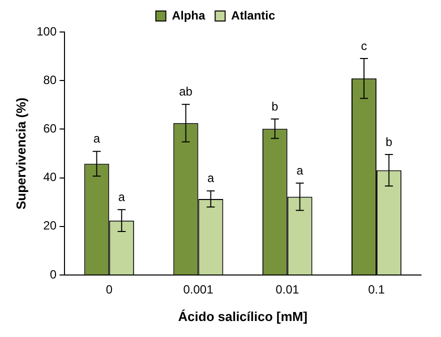 This screenshot has width=441, height=337. Describe the element at coordinates (50, 79) in the screenshot. I see `y-tick-label: 80` at that location.